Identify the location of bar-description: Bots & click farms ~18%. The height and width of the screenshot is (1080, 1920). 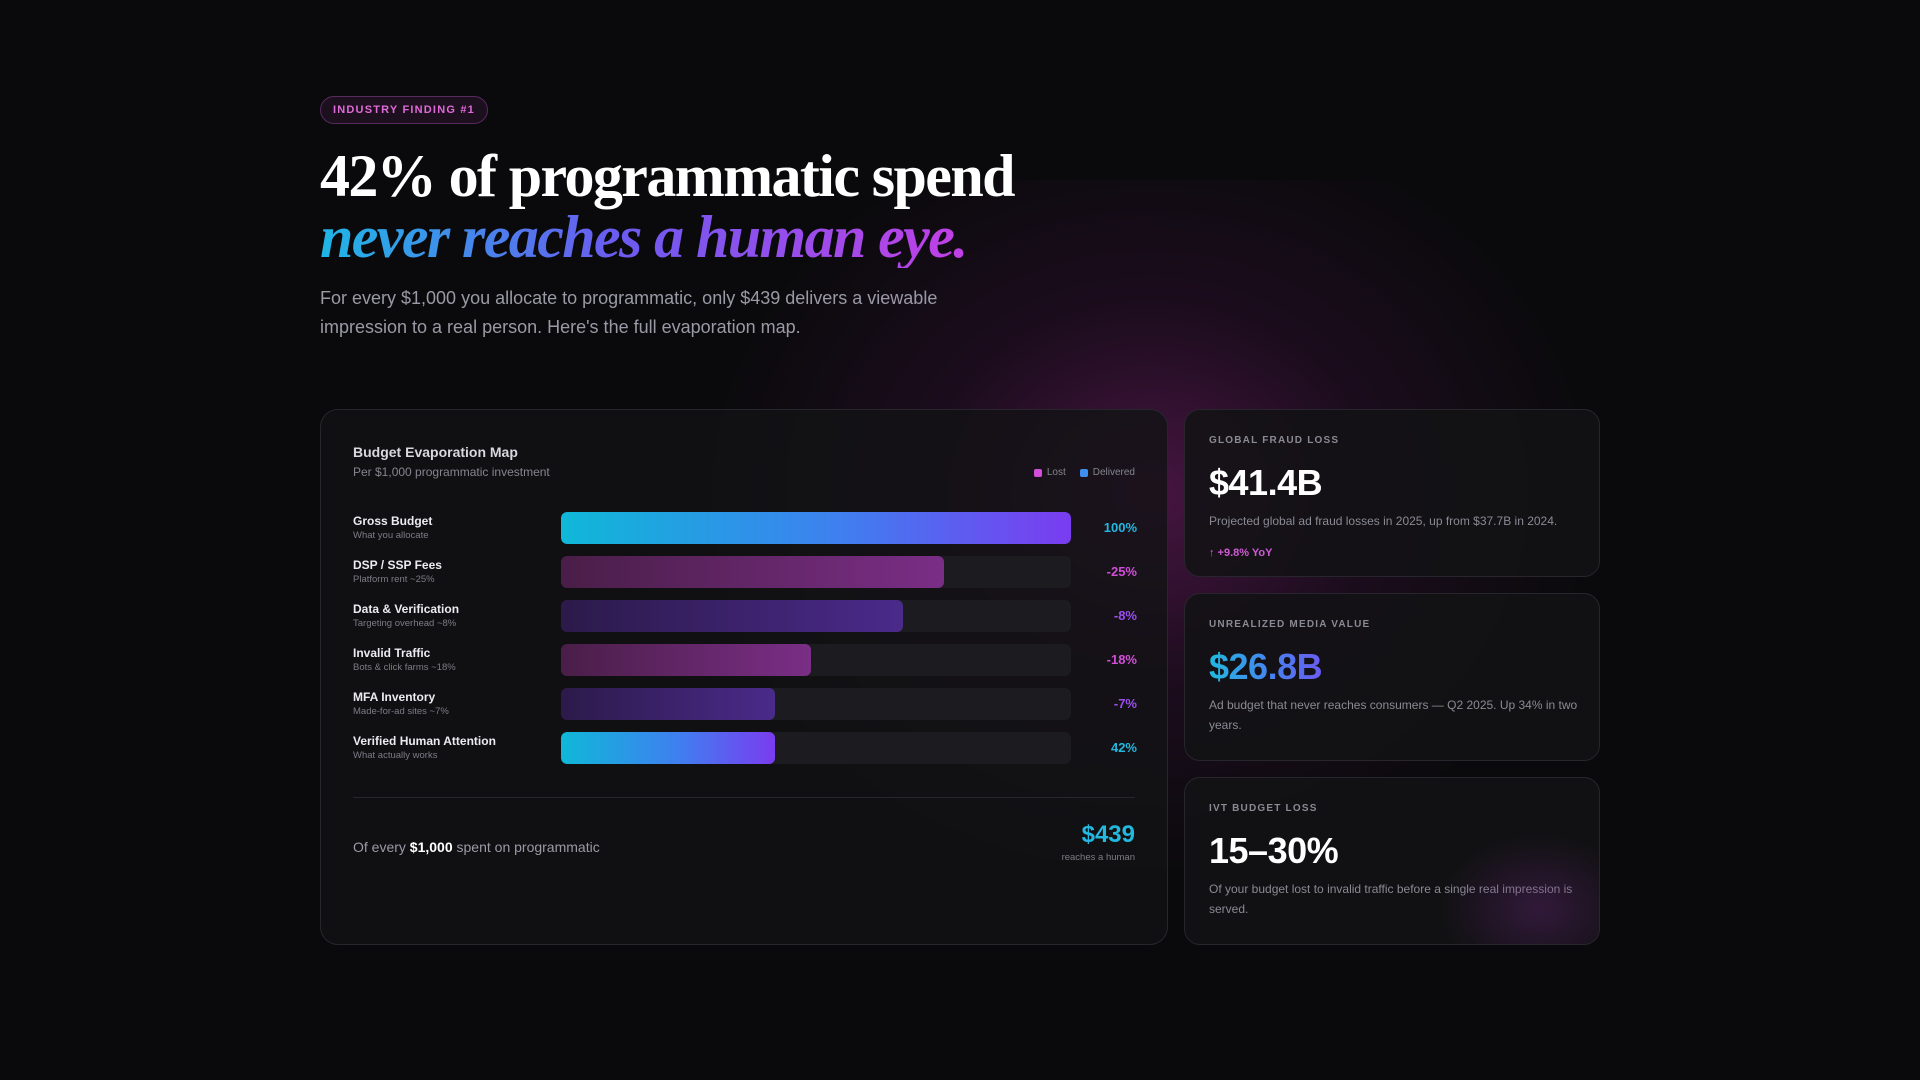
(404, 667).